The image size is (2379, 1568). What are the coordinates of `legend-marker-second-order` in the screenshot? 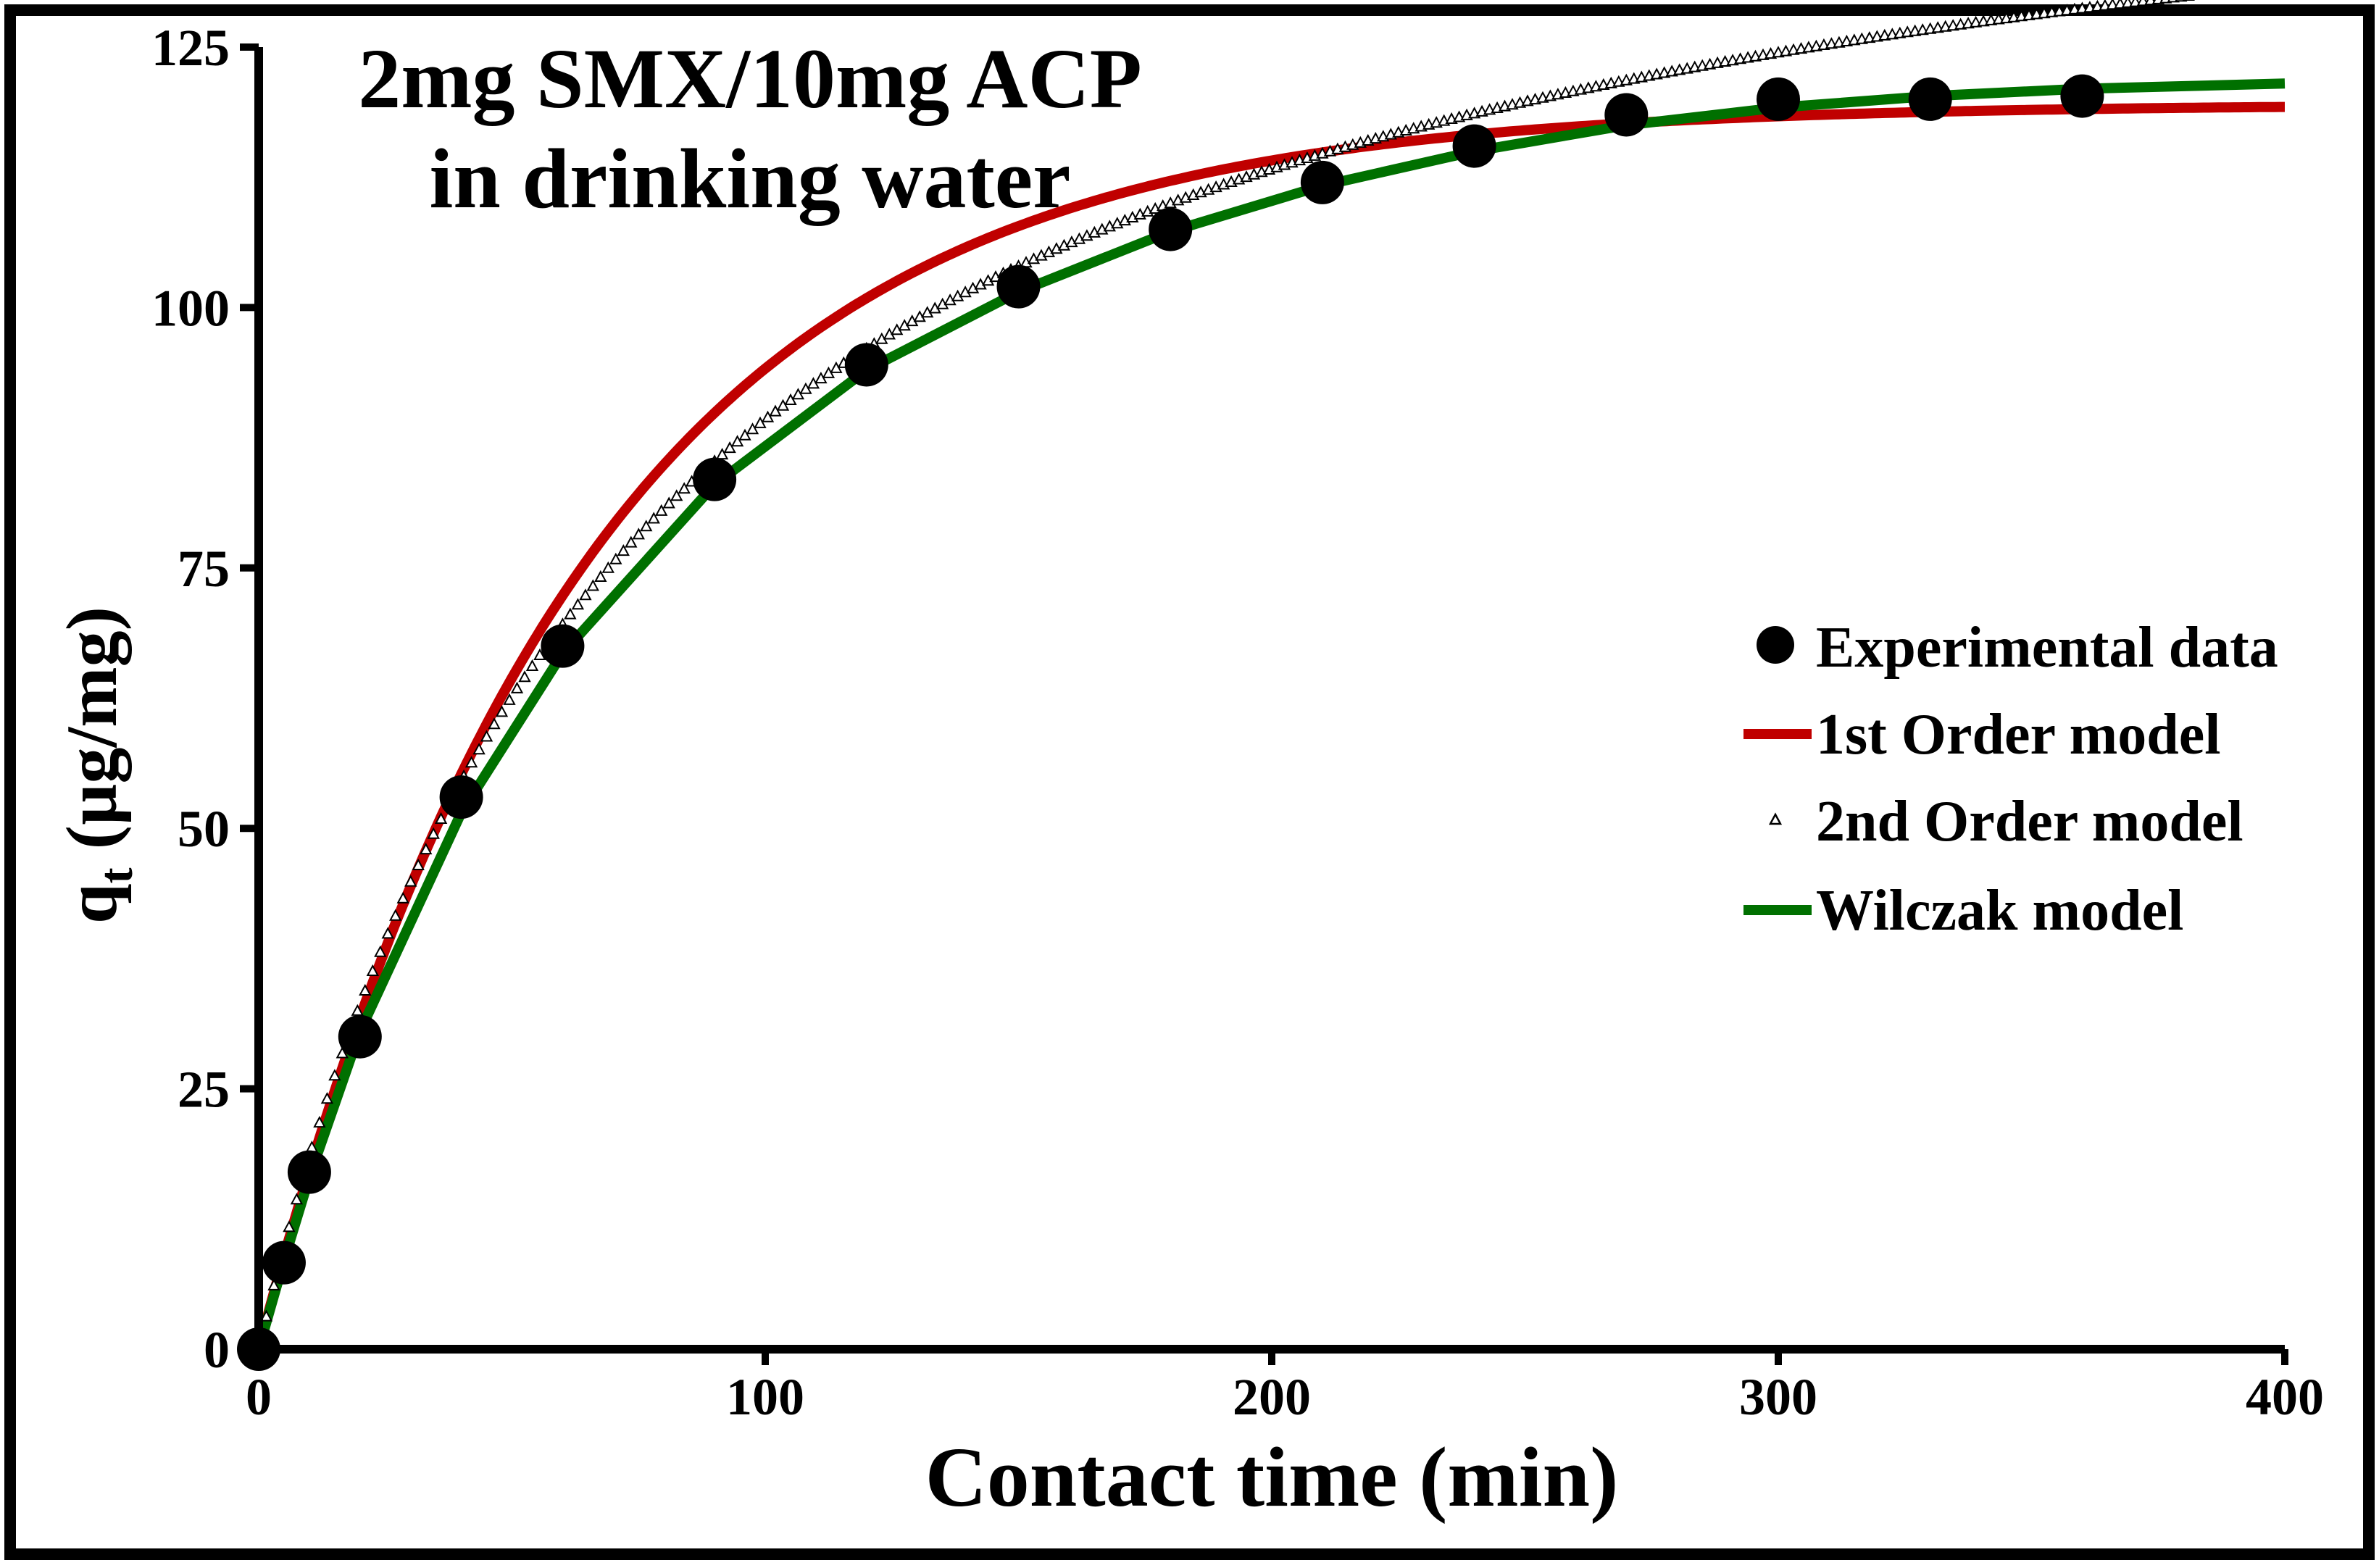 It's located at (1775, 818).